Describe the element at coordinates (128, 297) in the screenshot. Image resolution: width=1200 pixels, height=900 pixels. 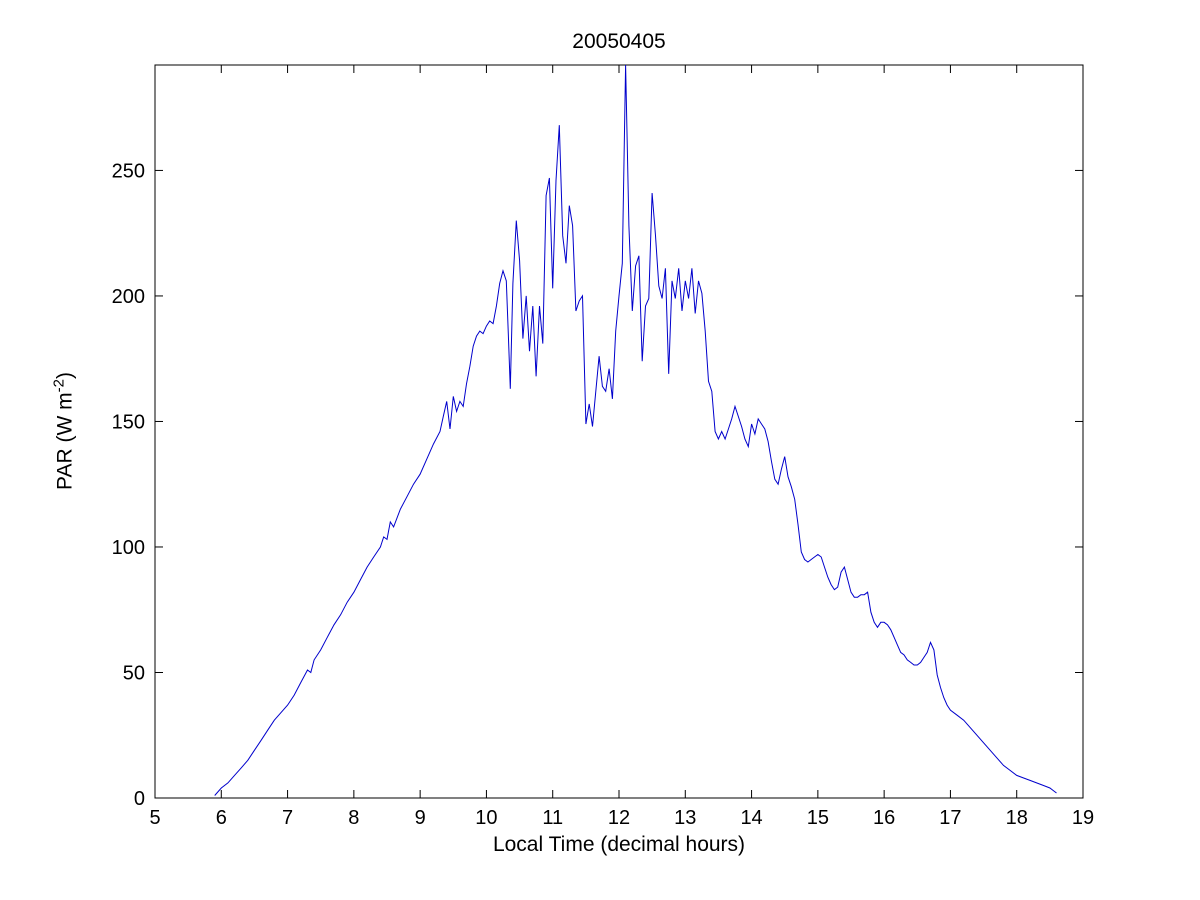
I see `y-tick-label: 200` at that location.